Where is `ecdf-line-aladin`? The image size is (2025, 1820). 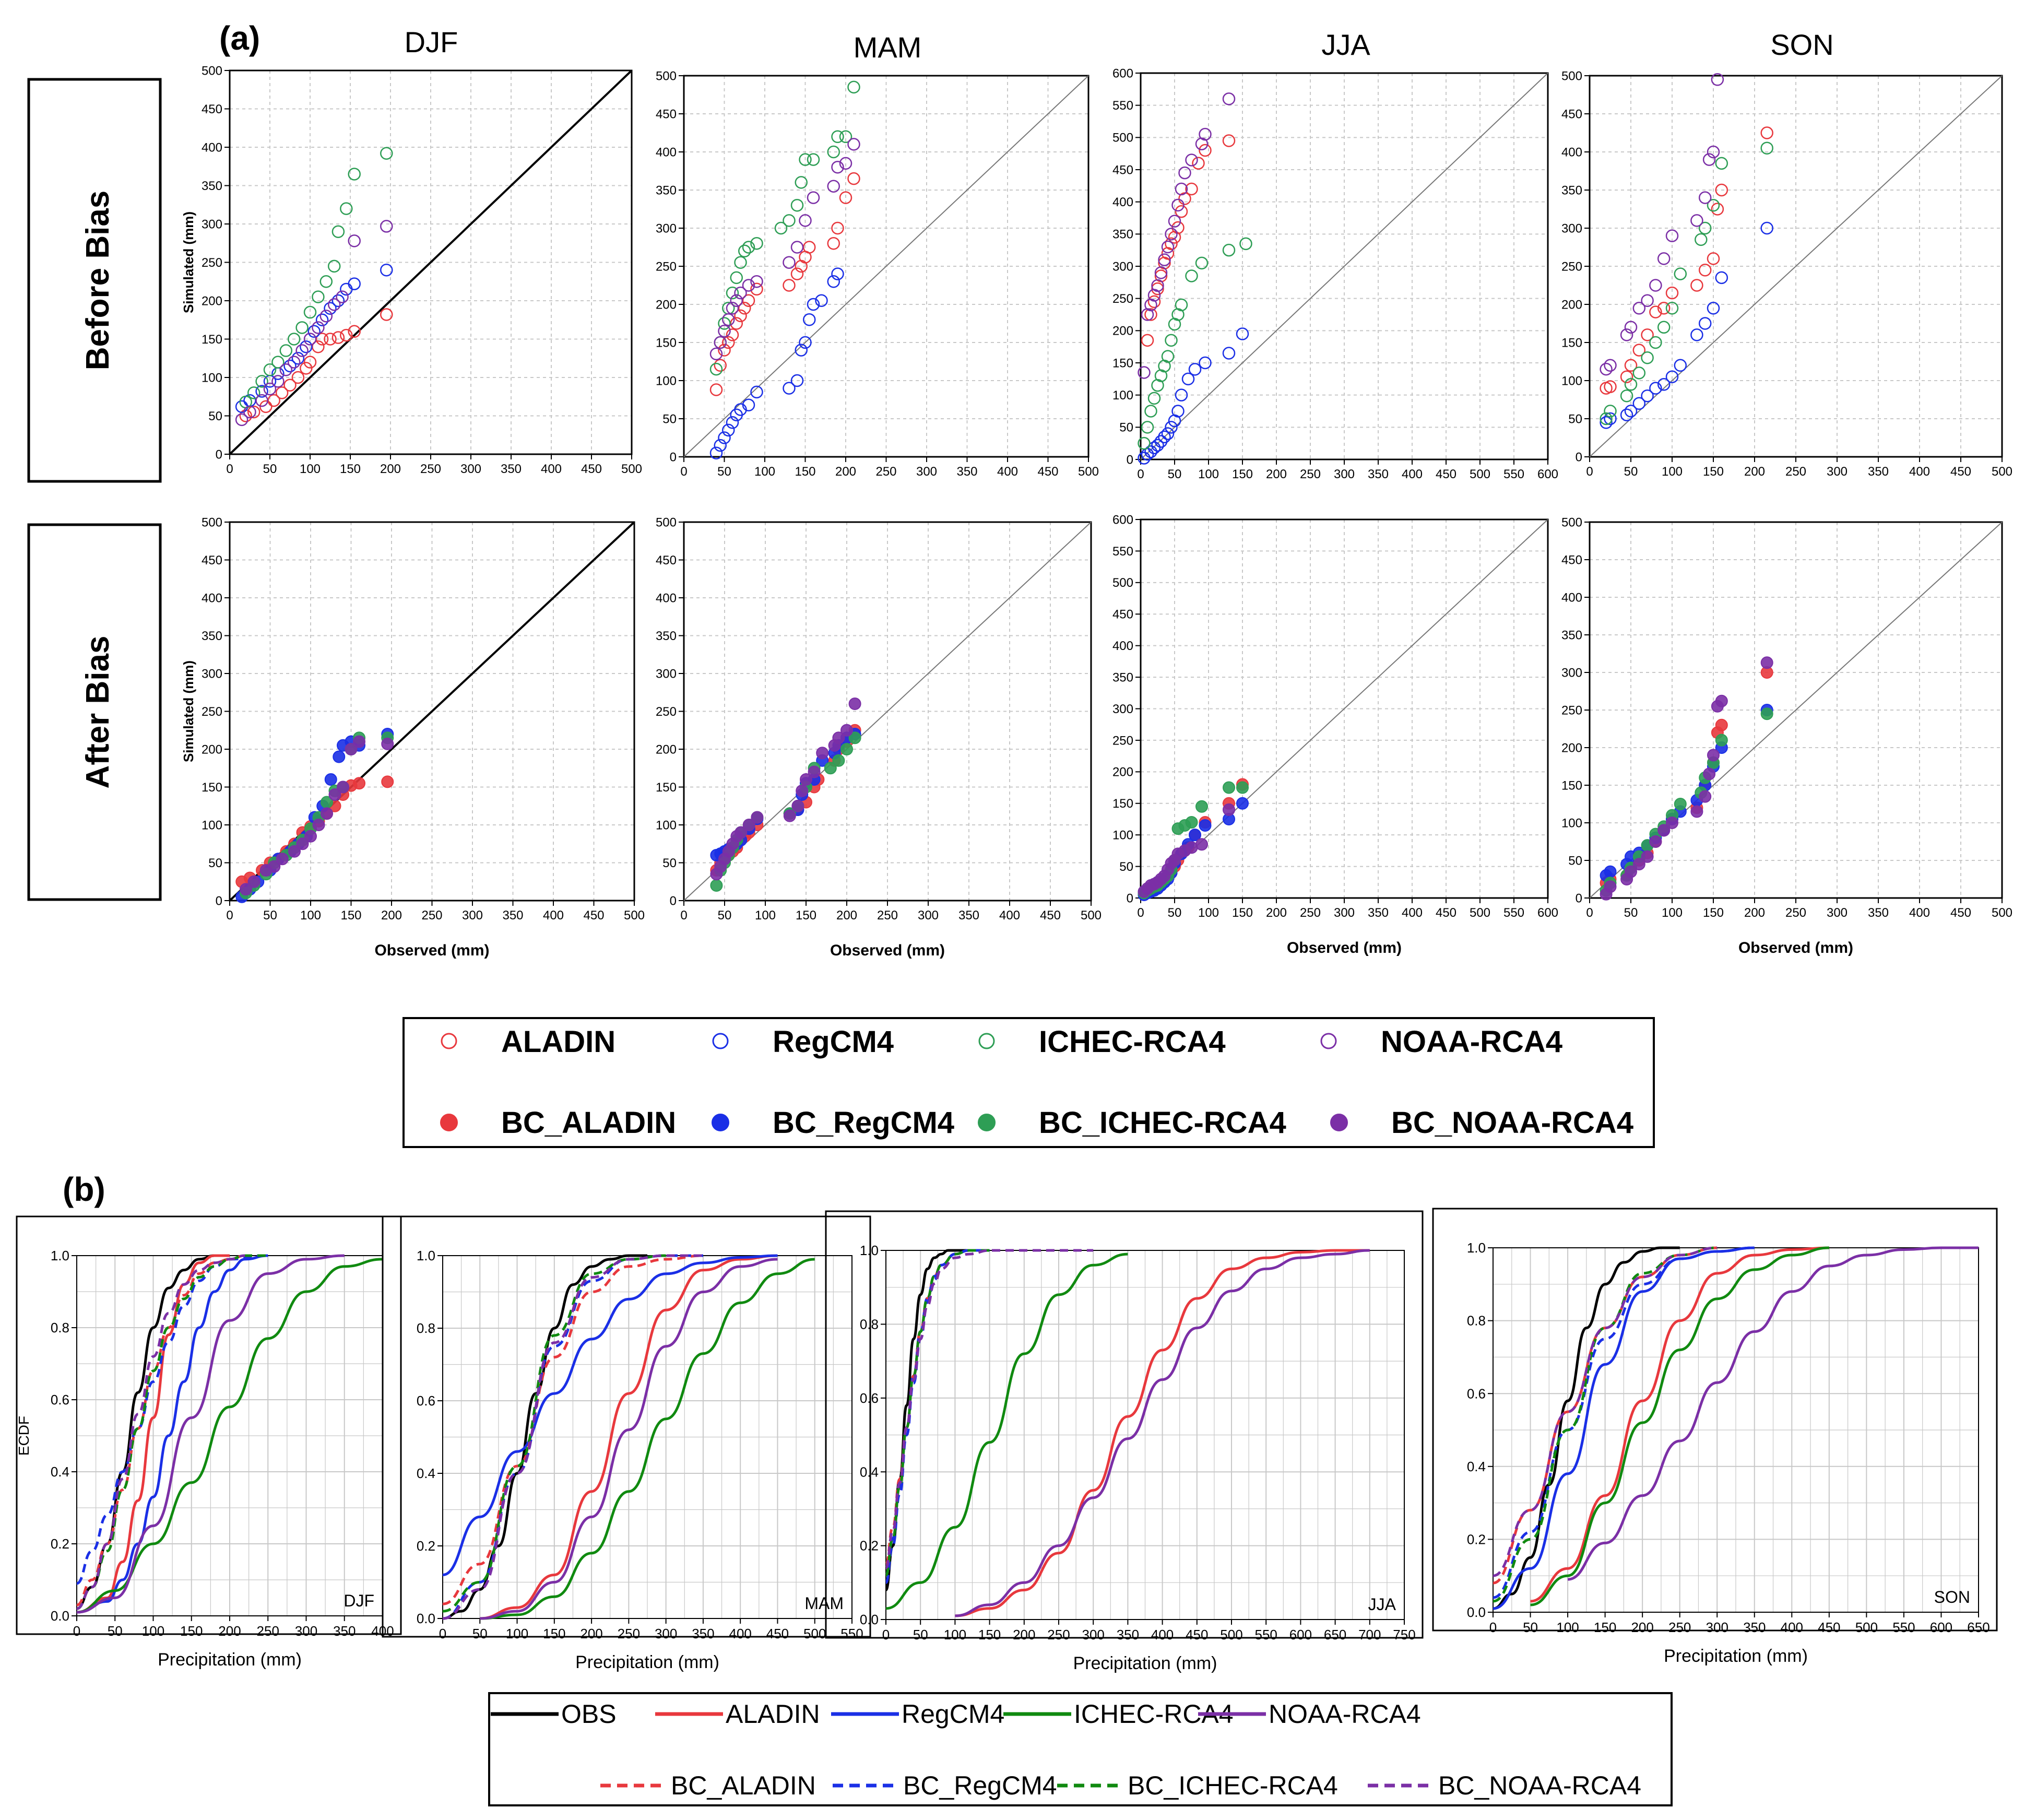 ecdf-line-aladin is located at coordinates (1162, 1433).